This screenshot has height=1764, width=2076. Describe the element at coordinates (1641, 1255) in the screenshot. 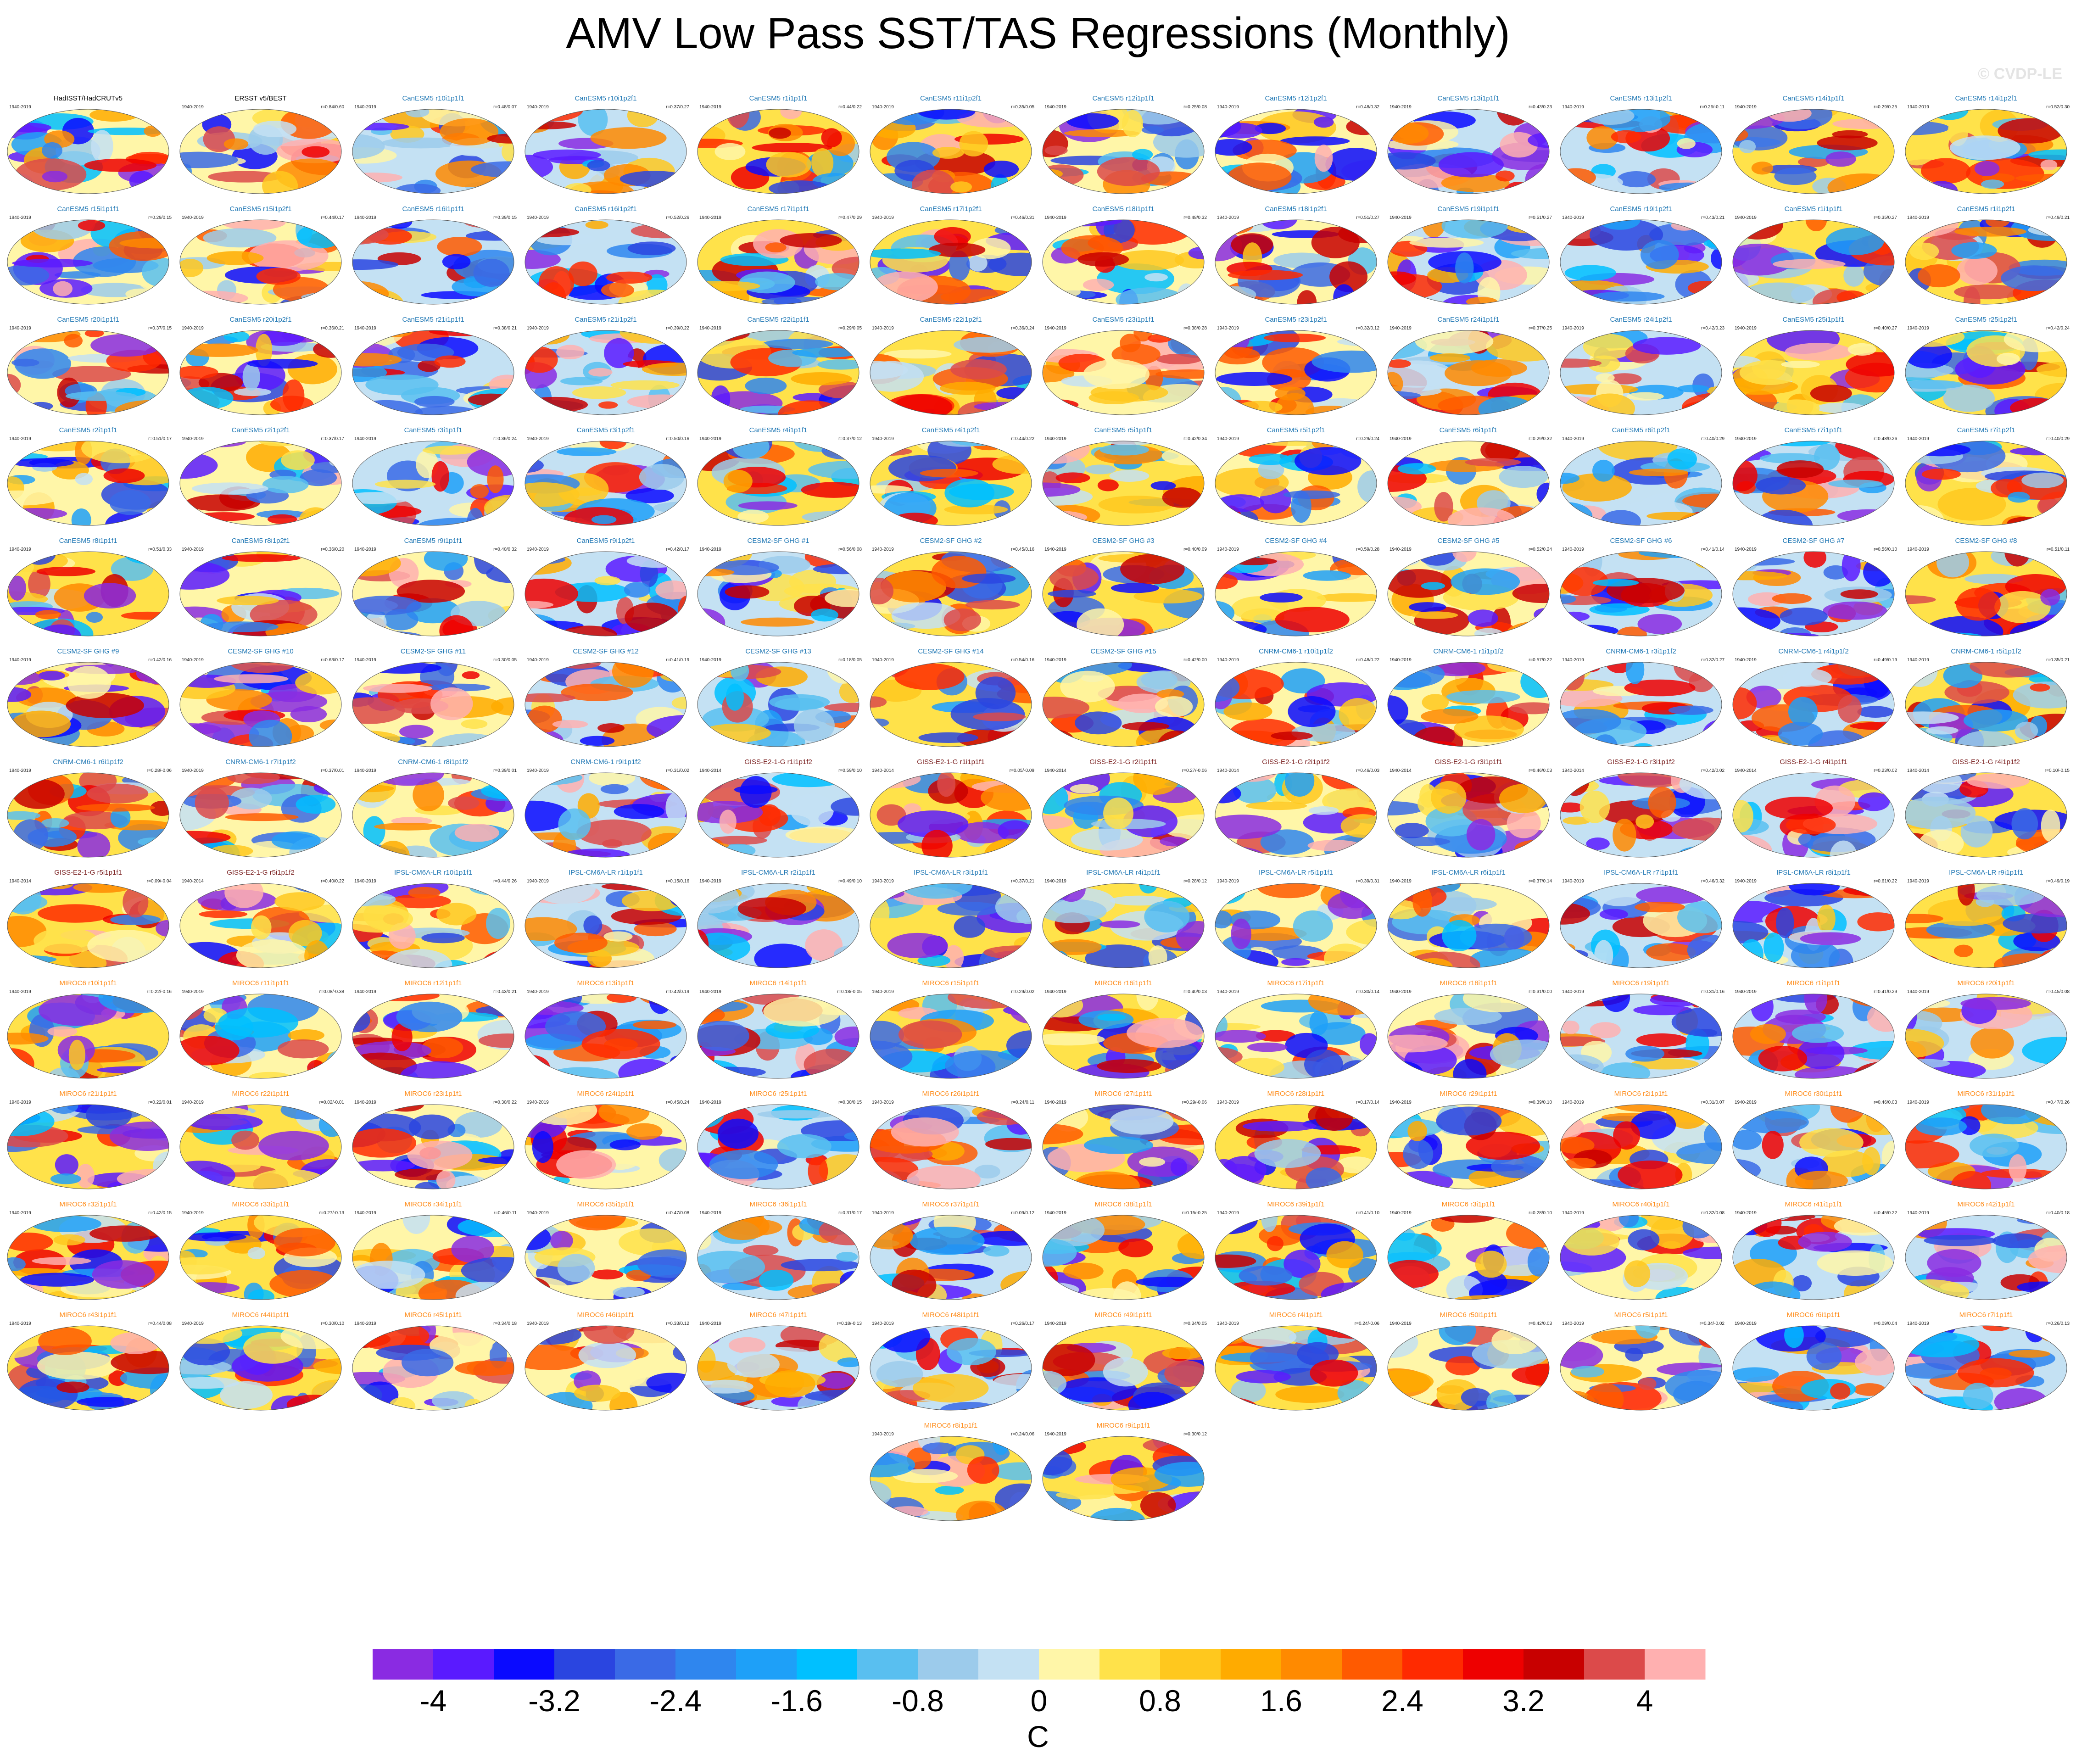

I see `map-panel: MIROC6 r40i1p1f1 1940-2019 r=0.32/0.08` at that location.